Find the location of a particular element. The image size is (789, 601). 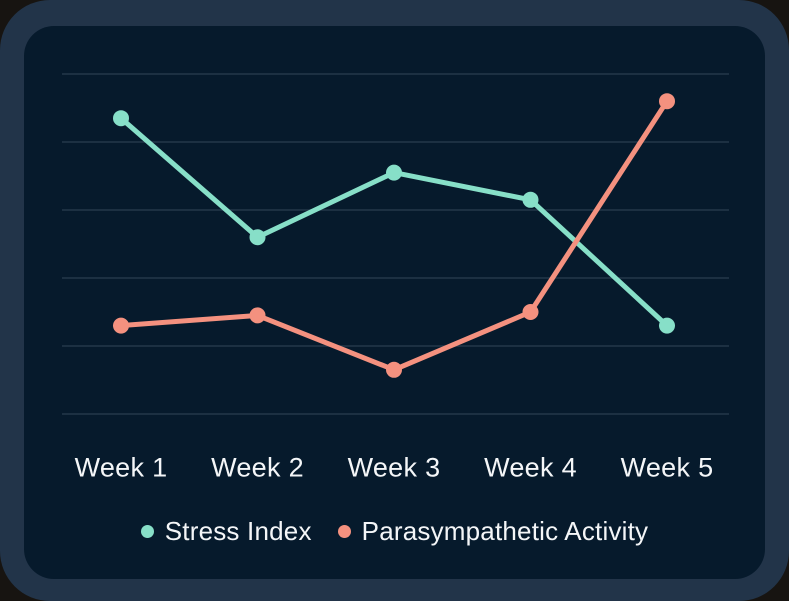

legend-item: Parasympathetic Activity is located at coordinates (493, 531).